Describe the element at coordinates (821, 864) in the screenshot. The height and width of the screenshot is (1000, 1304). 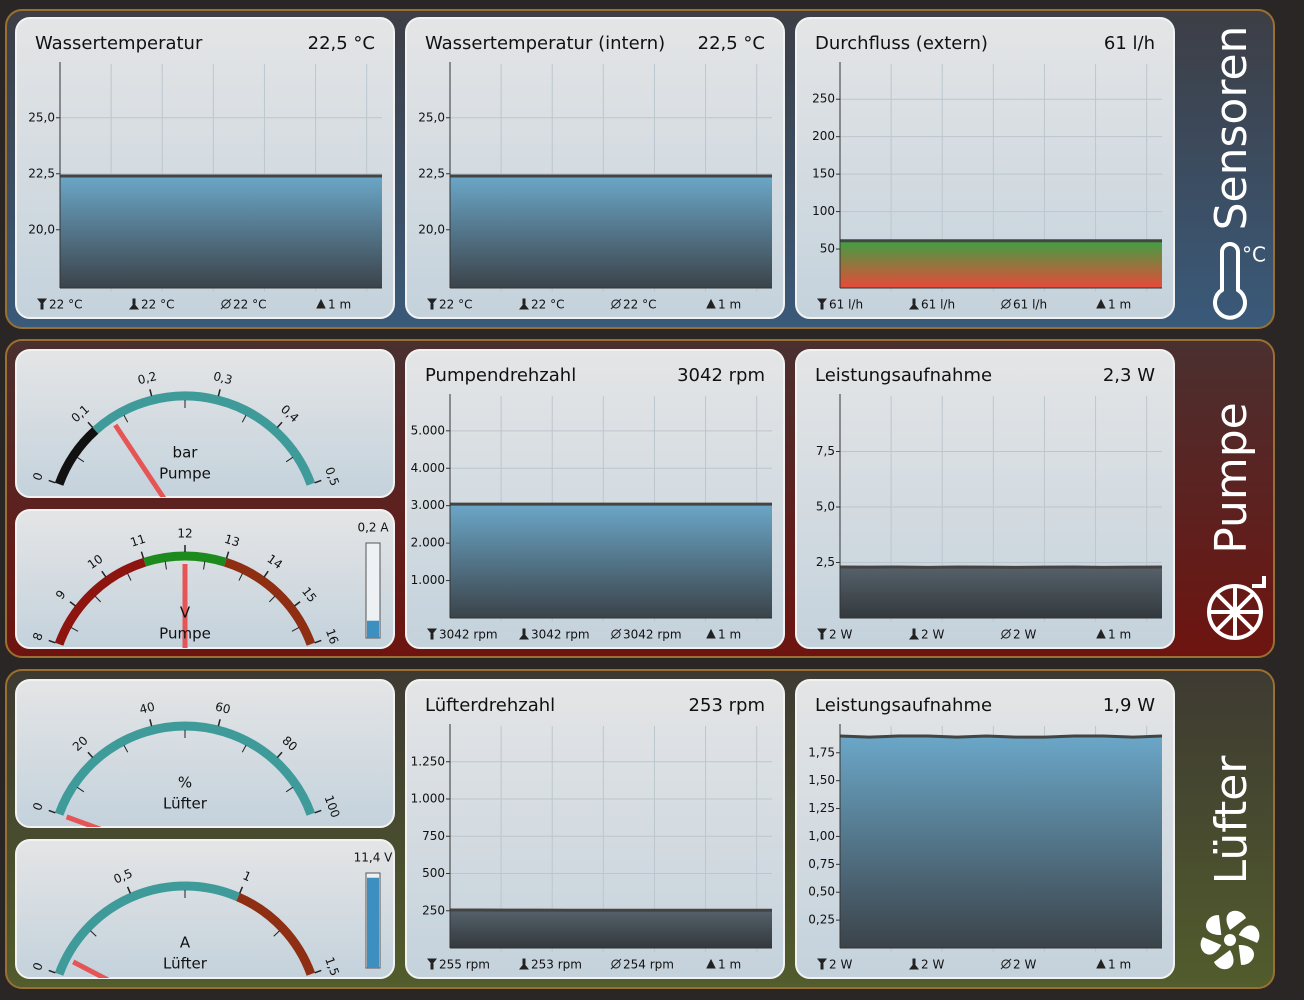
I see `y-tick-label: 0,75` at that location.